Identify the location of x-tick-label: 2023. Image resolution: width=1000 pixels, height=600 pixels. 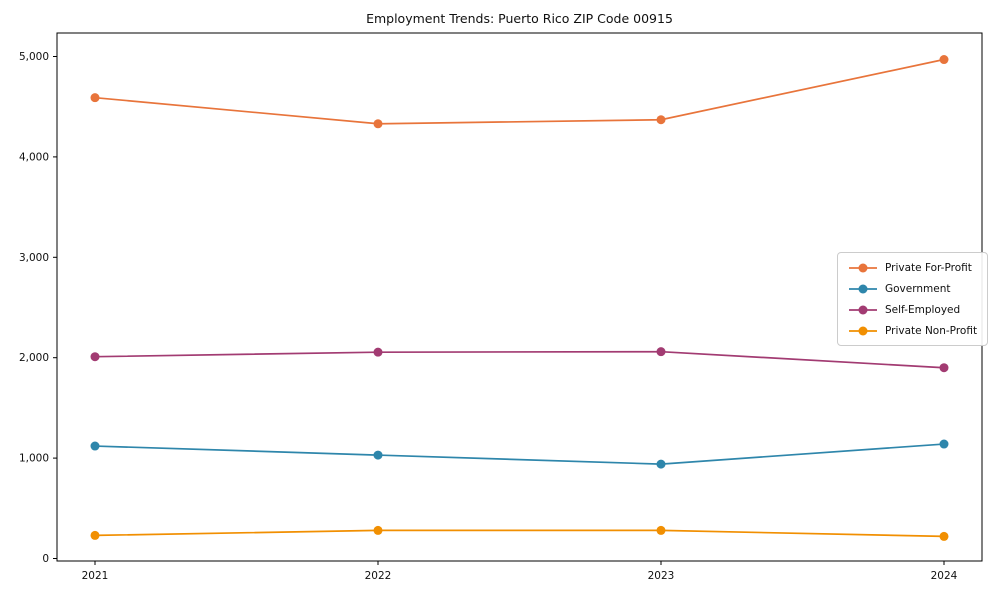
(661, 576).